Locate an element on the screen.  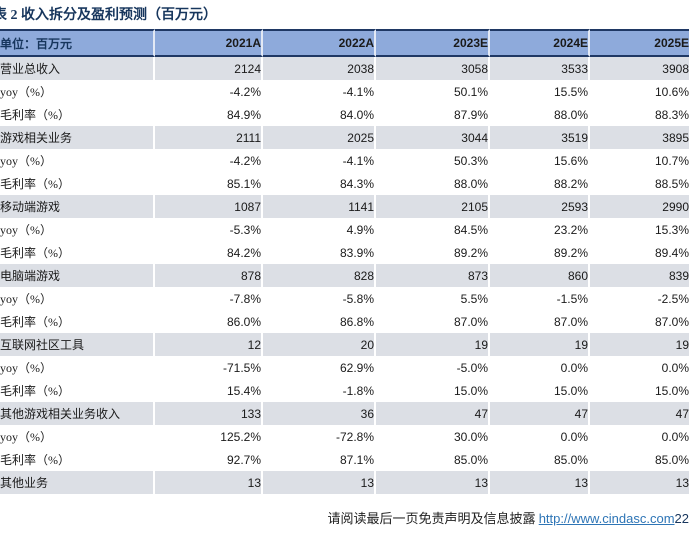
disclaimer-text: 请阅读最后一页免责声明及信息披露 is located at coordinates (433, 518).